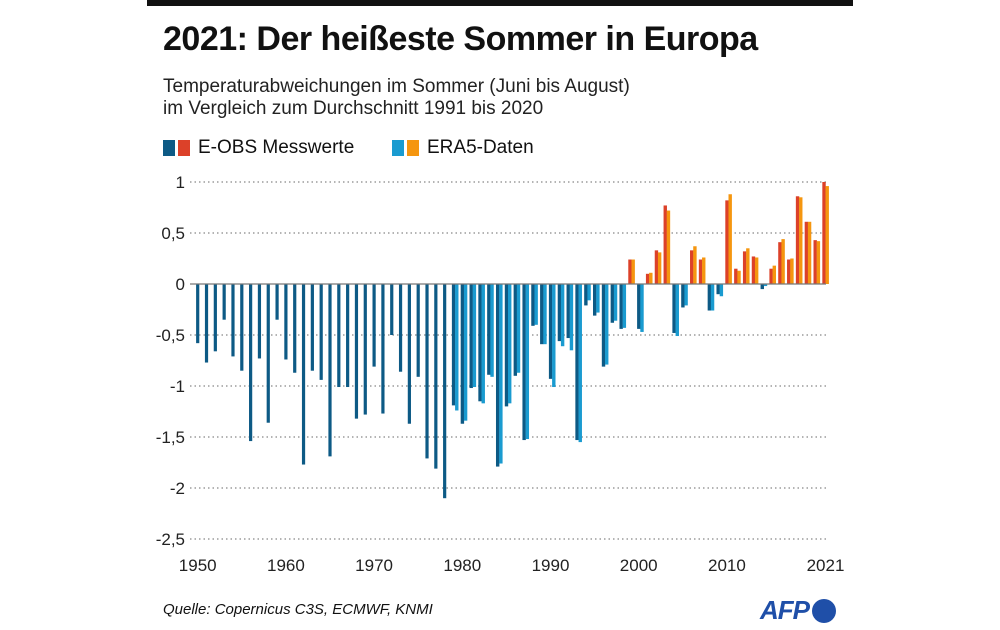  Describe the element at coordinates (639, 565) in the screenshot. I see `x-tick-label: 2000` at that location.